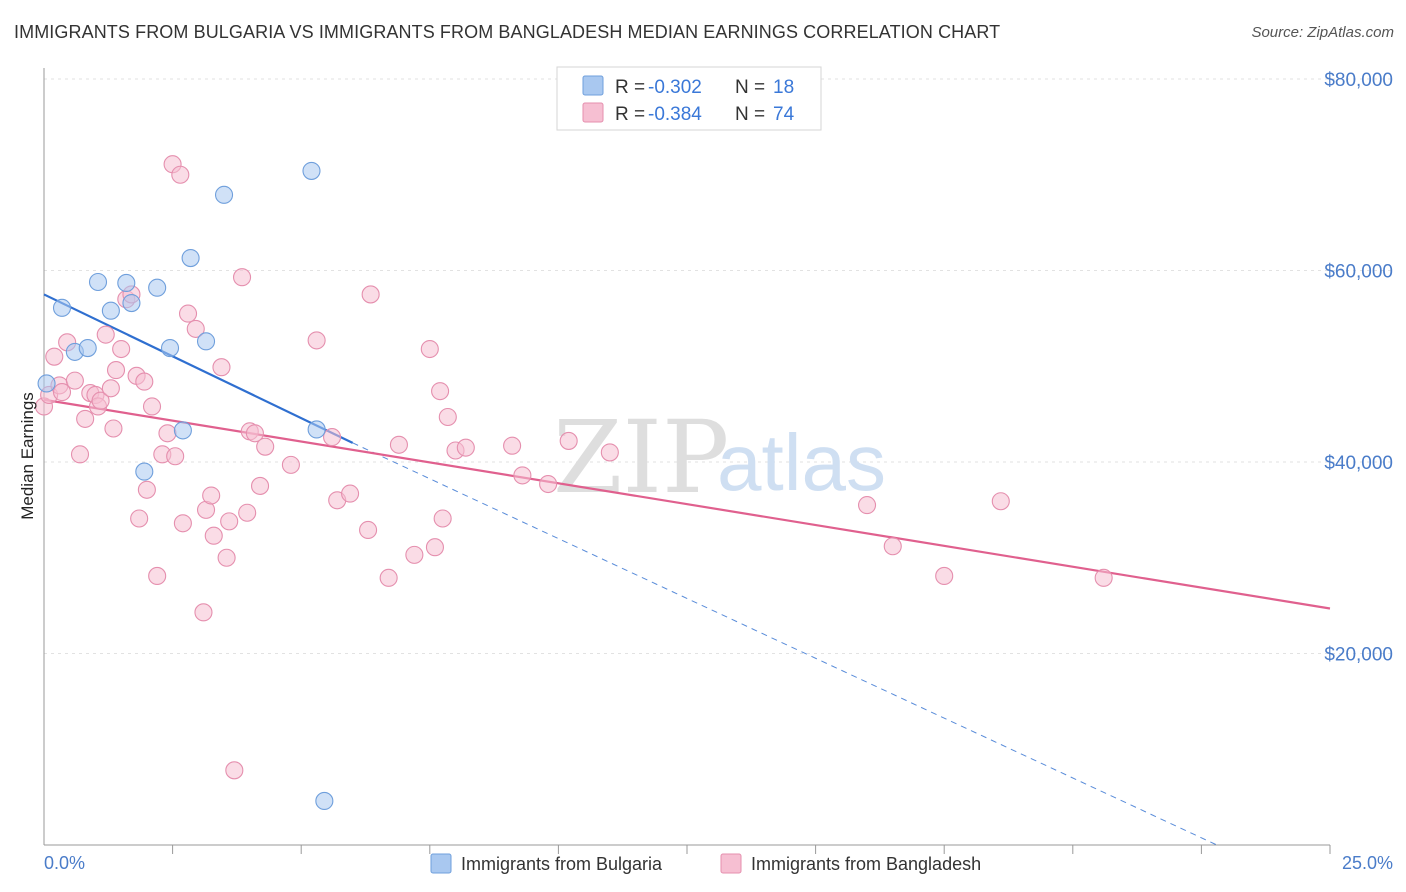 This screenshot has width=1406, height=892. What do you see at coordinates (731, 863) in the screenshot?
I see `legend-swatch-bangladesh` at bounding box center [731, 863].